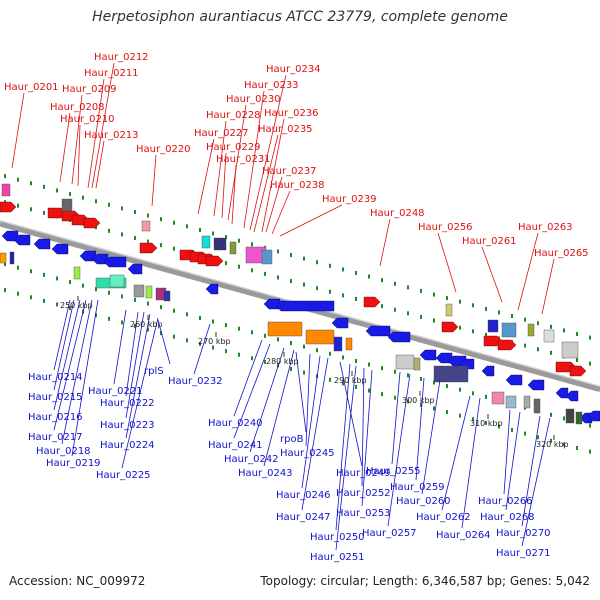 This screenshot has height=600, width=600. What do you see at coordinates (363, 473) in the screenshot?
I see `reverse-gene-label: Haur_0249` at bounding box center [363, 473].